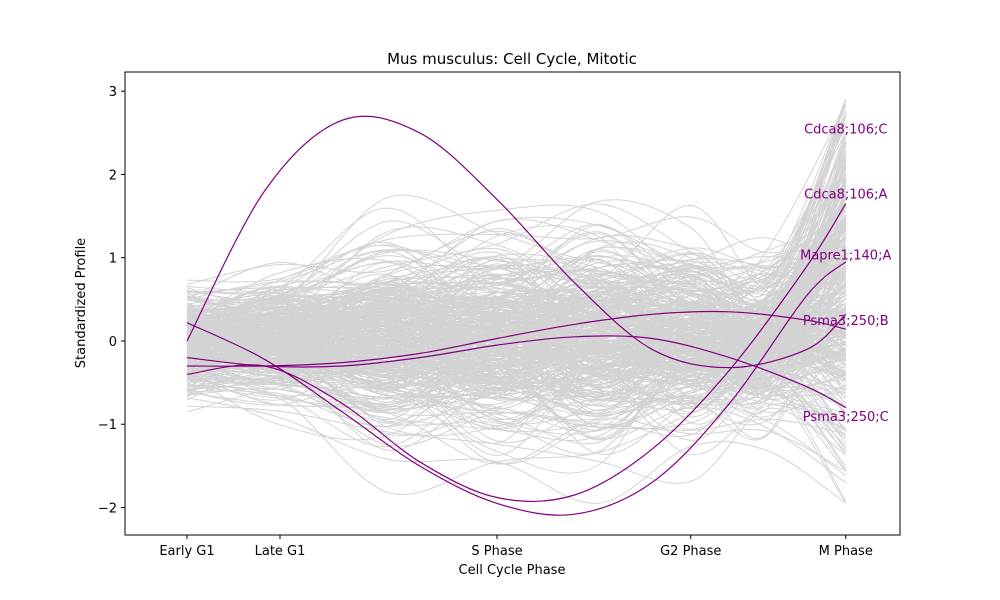  I want to click on x-tick-label: G2 Phase, so click(690, 551).